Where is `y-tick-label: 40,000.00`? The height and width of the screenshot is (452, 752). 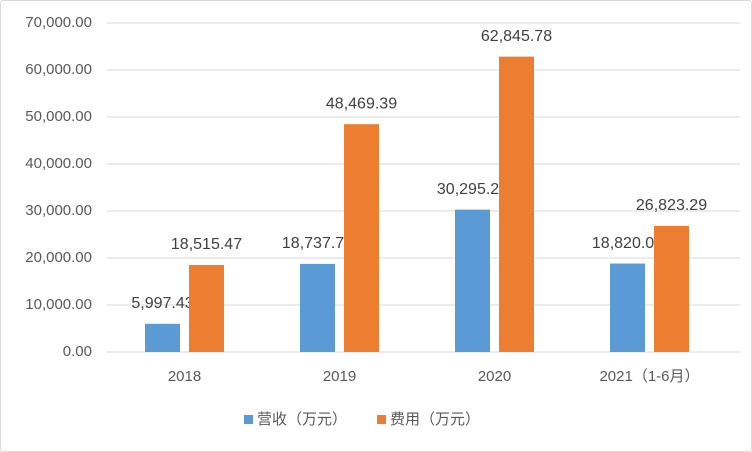
y-tick-label: 40,000.00 is located at coordinates (58, 163).